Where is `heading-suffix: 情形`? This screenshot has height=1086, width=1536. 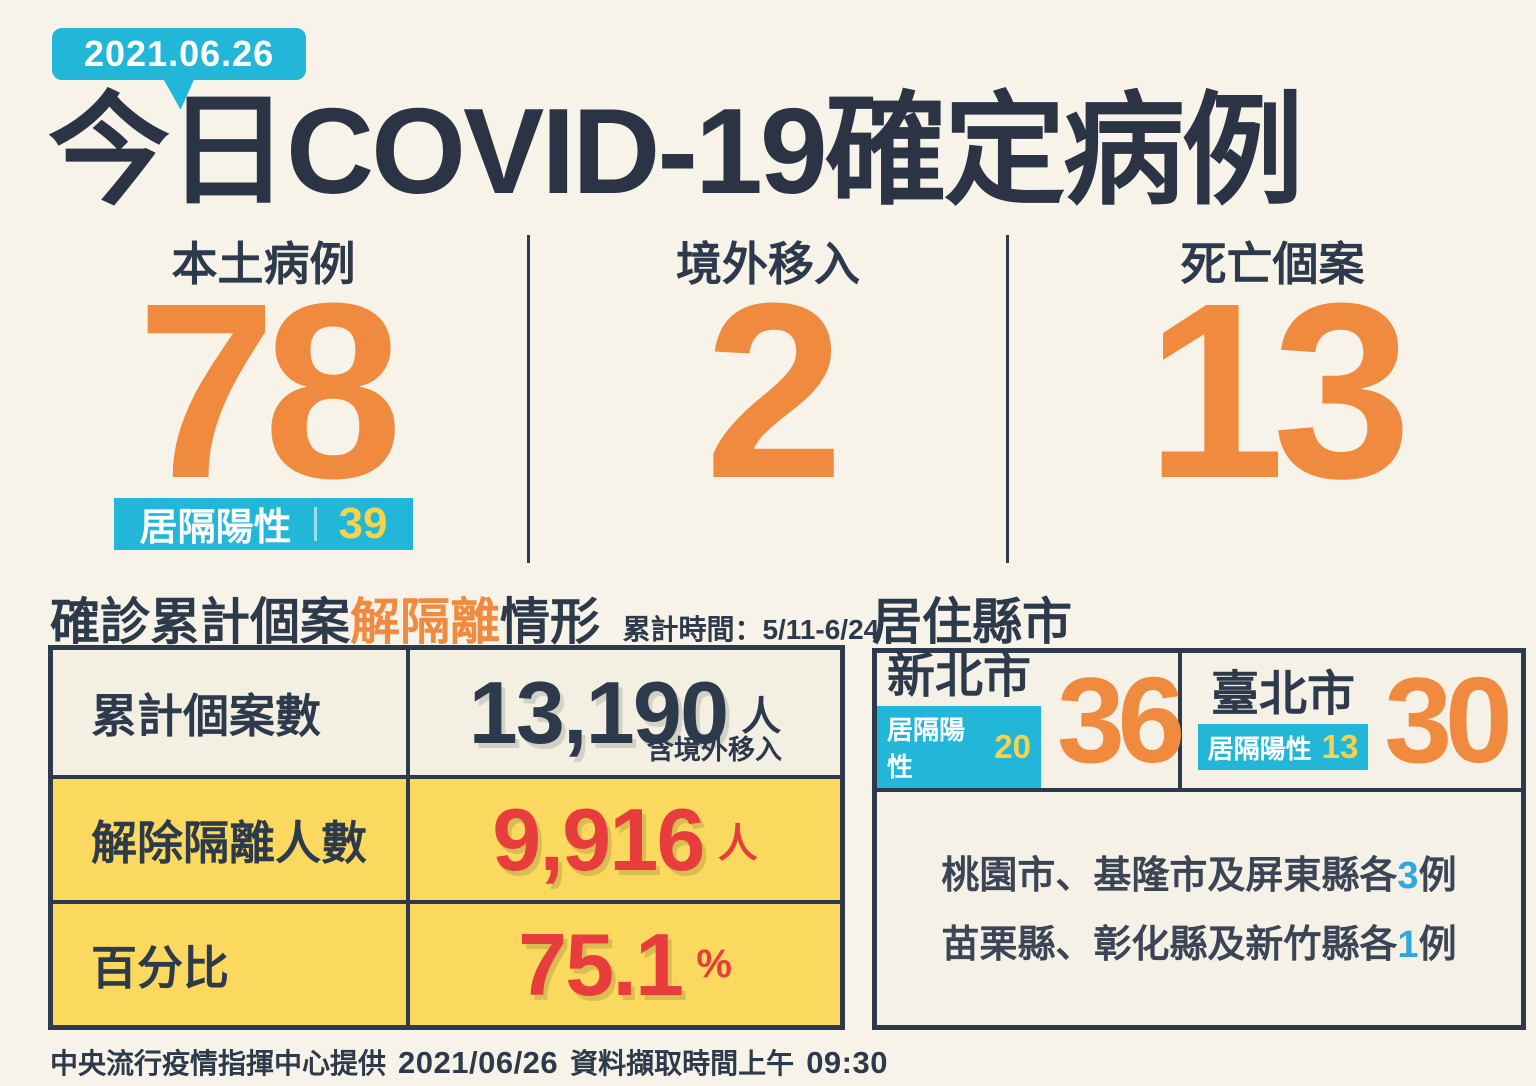
heading-suffix: 情形 is located at coordinates (550, 622).